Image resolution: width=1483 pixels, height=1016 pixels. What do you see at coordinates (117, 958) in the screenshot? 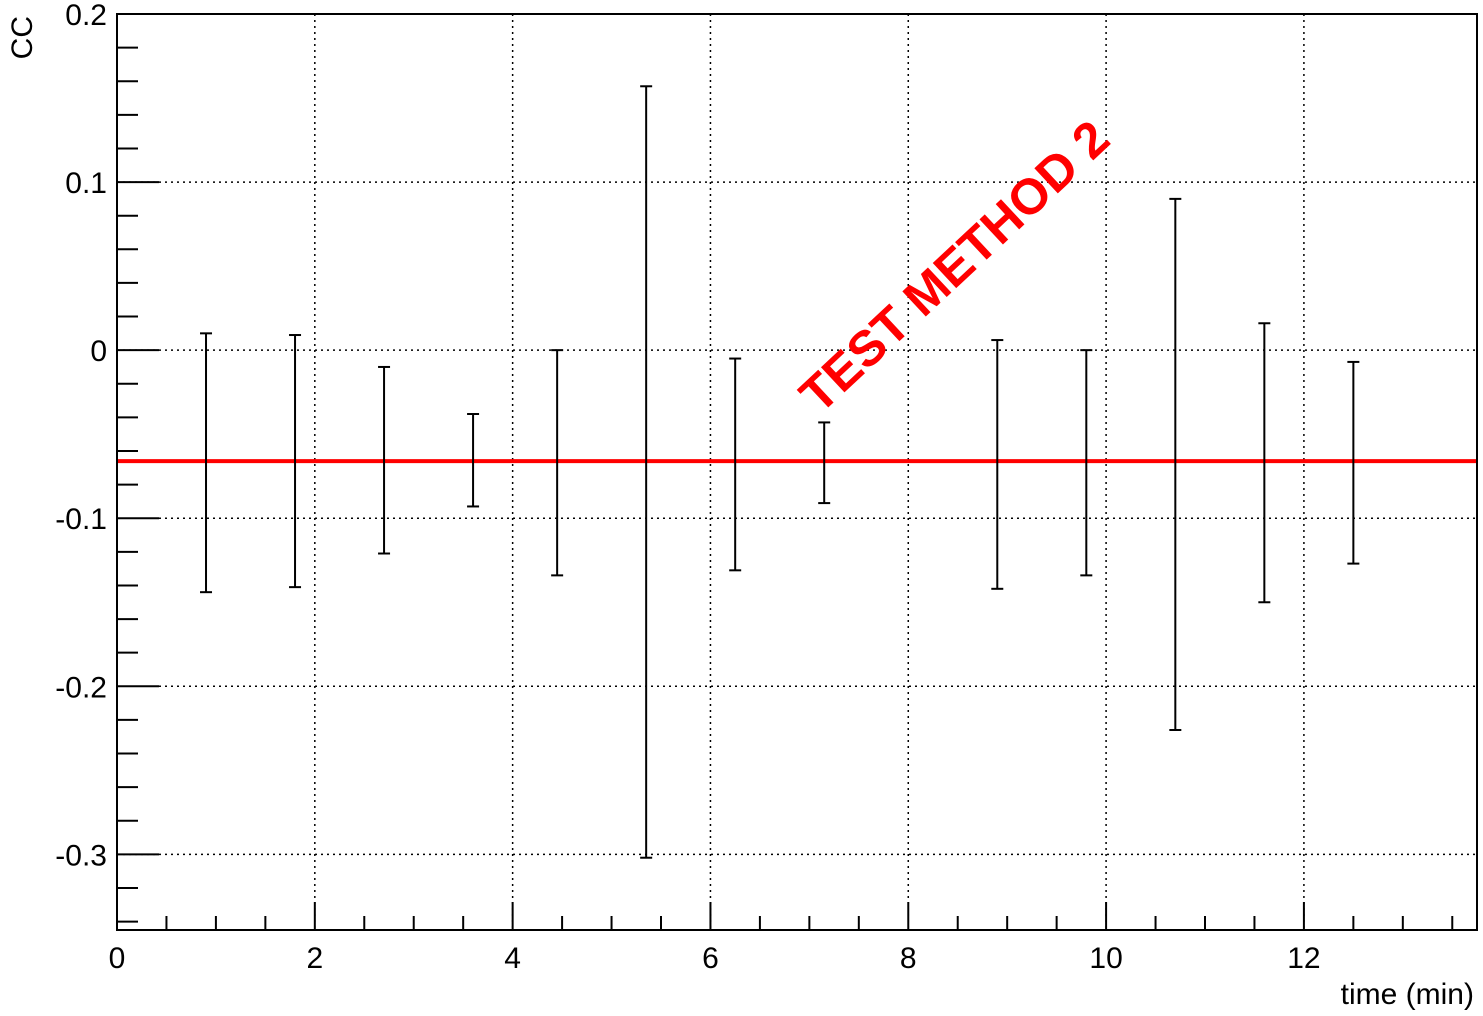
I see `x-tick-label: 0` at bounding box center [117, 958].